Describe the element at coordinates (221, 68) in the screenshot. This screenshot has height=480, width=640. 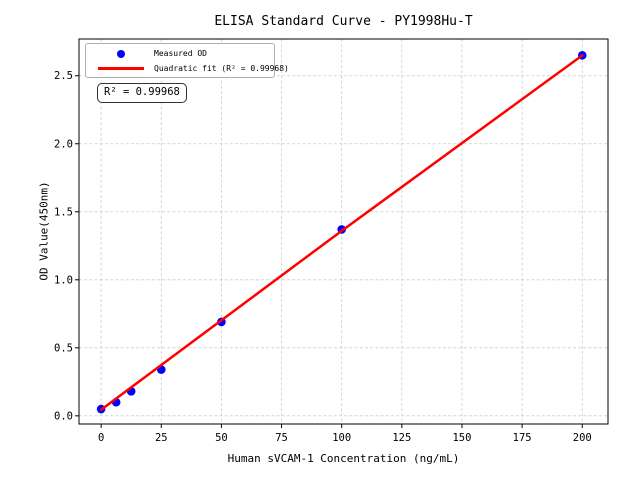
I see `legend-label-quadratic-fit: Quadratic fit (R² = 0.99968)` at that location.